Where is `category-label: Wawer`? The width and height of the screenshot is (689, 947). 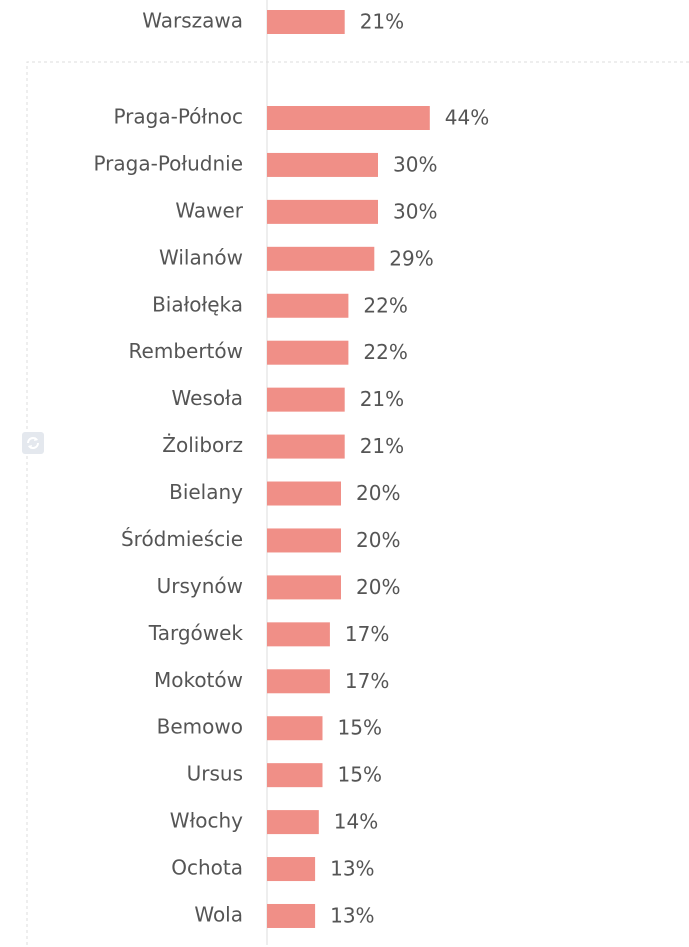
category-label: Wawer is located at coordinates (209, 210).